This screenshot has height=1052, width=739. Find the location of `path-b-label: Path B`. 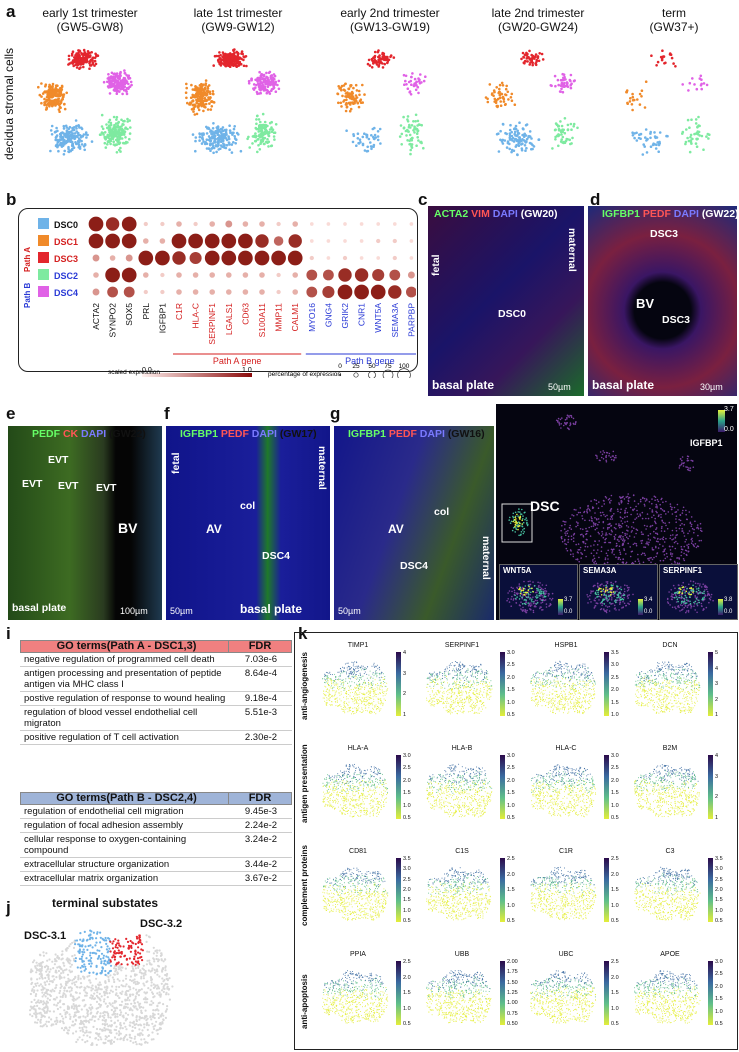

path-b-label: Path B is located at coordinates (27, 295).